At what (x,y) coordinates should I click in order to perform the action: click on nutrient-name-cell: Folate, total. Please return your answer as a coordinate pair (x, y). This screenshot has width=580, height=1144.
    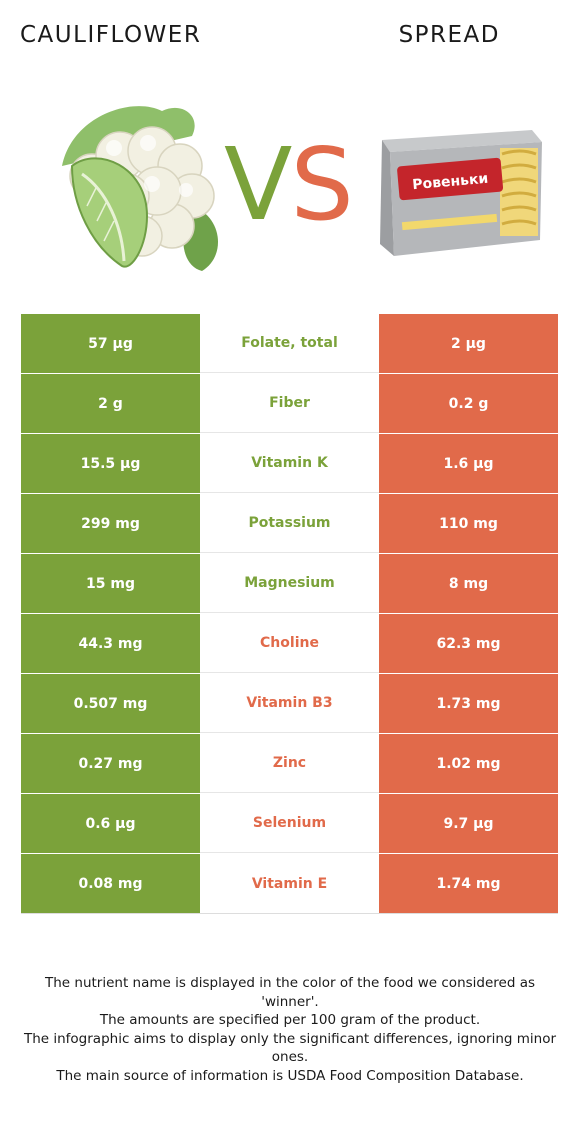
    Looking at the image, I should click on (289, 343).